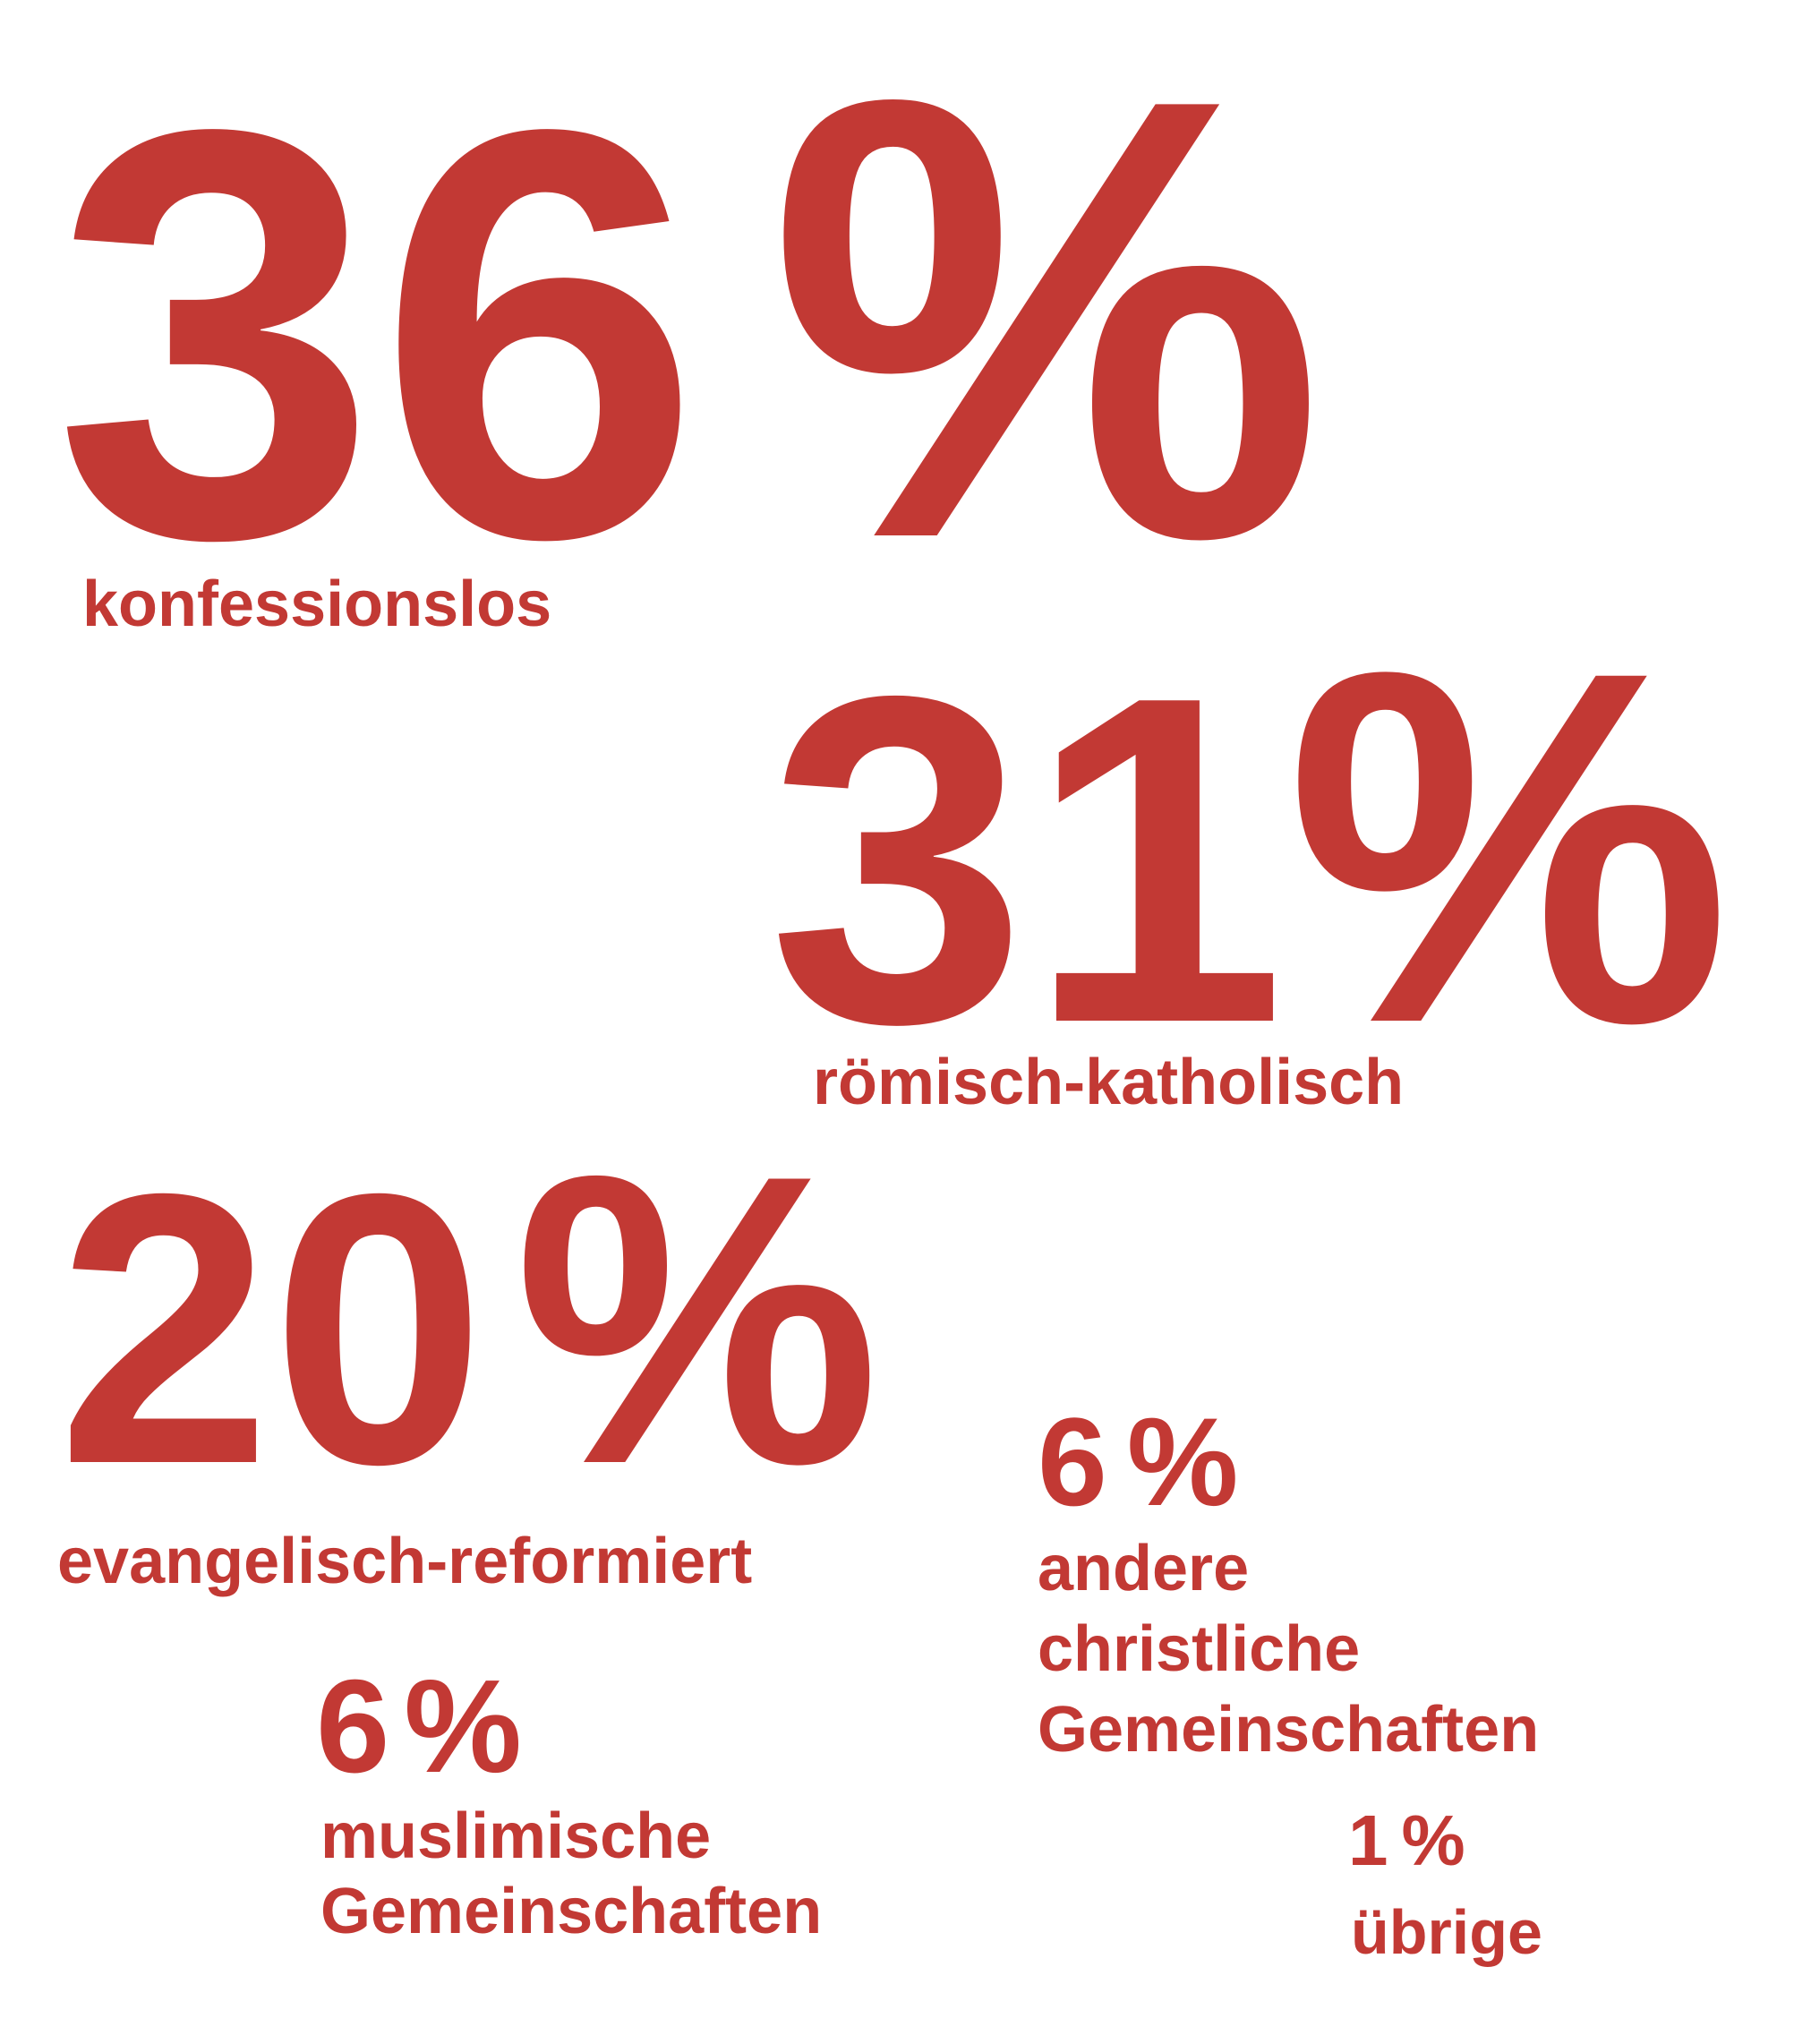  What do you see at coordinates (1368, 1840) in the screenshot?
I see `stat-value: 1` at bounding box center [1368, 1840].